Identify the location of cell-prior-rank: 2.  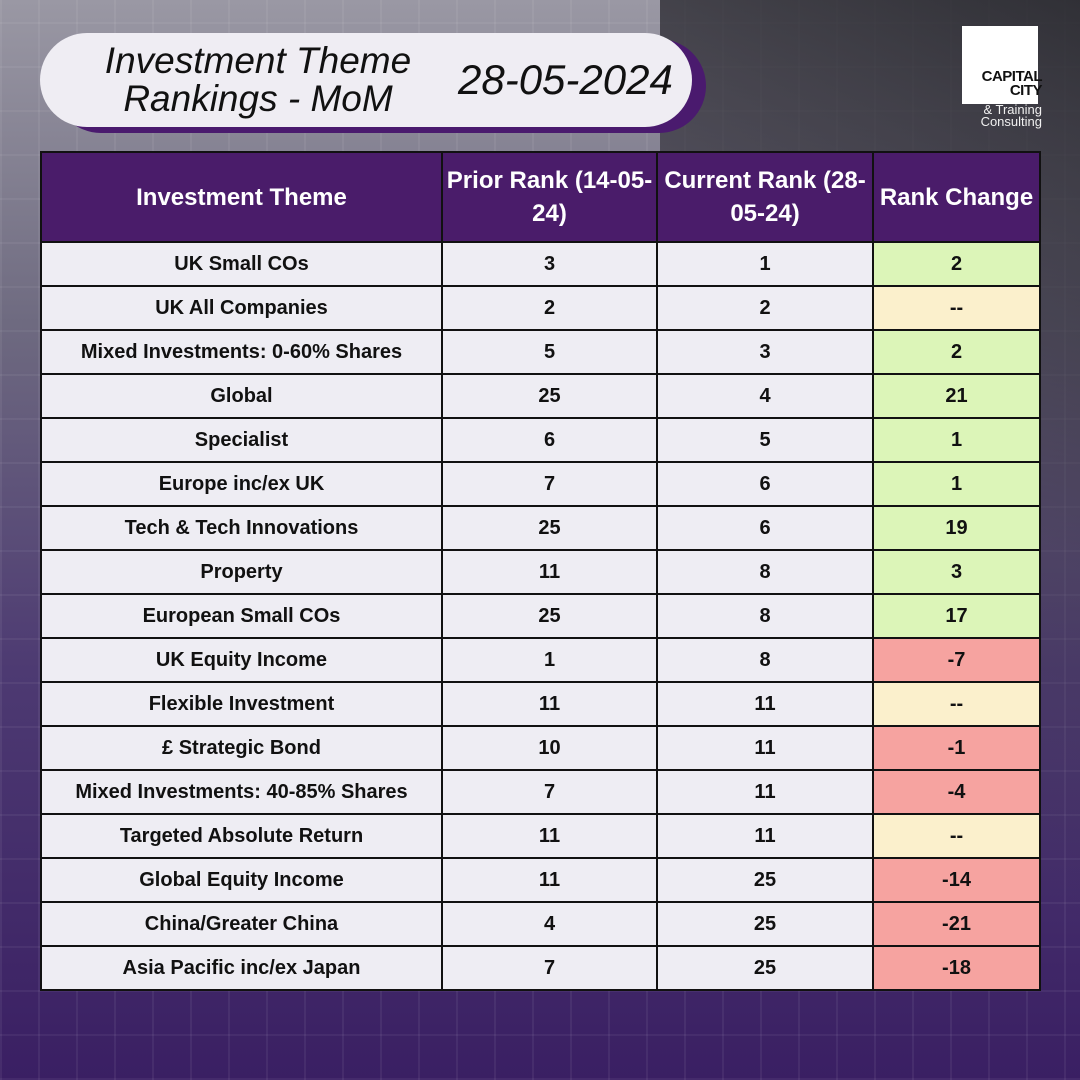
(549, 308).